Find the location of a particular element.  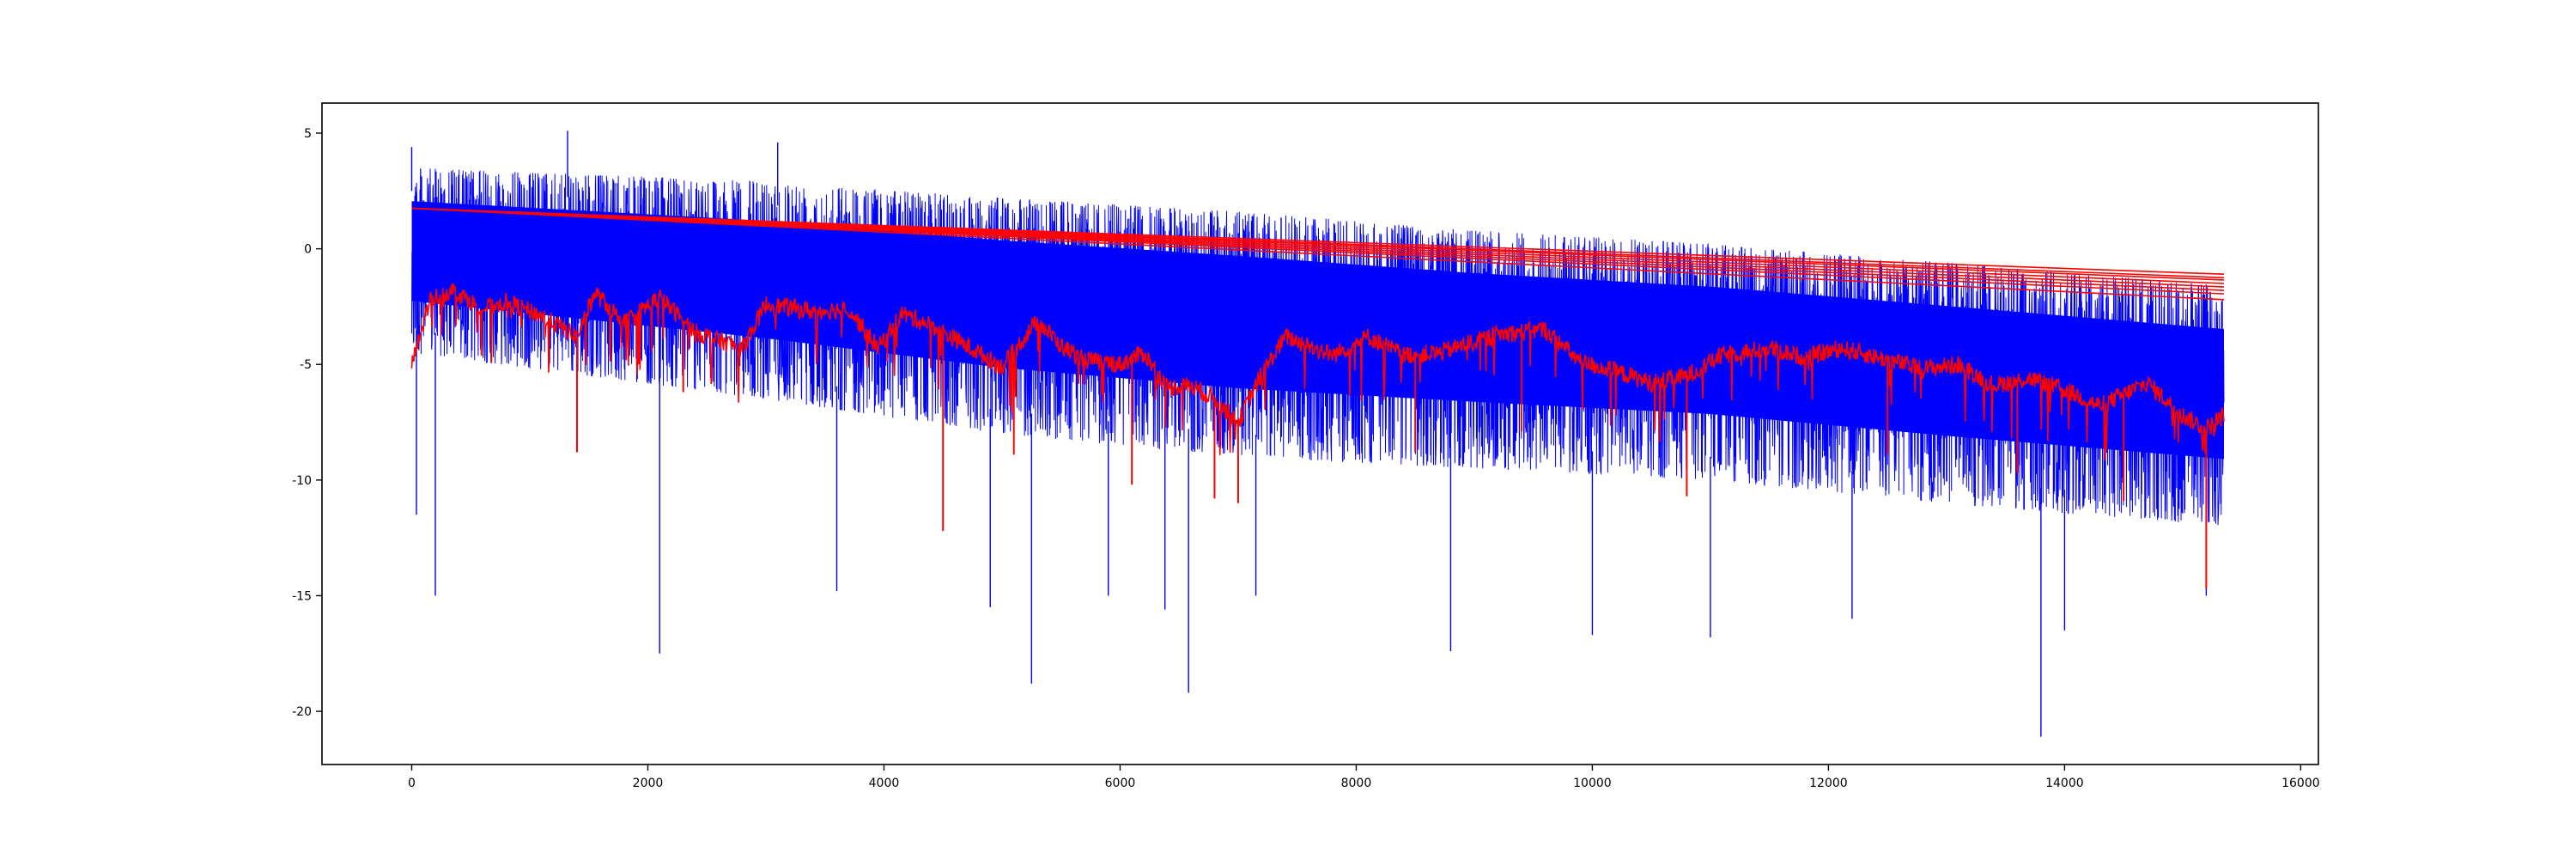

x-tick-label: 16000 is located at coordinates (2301, 783).